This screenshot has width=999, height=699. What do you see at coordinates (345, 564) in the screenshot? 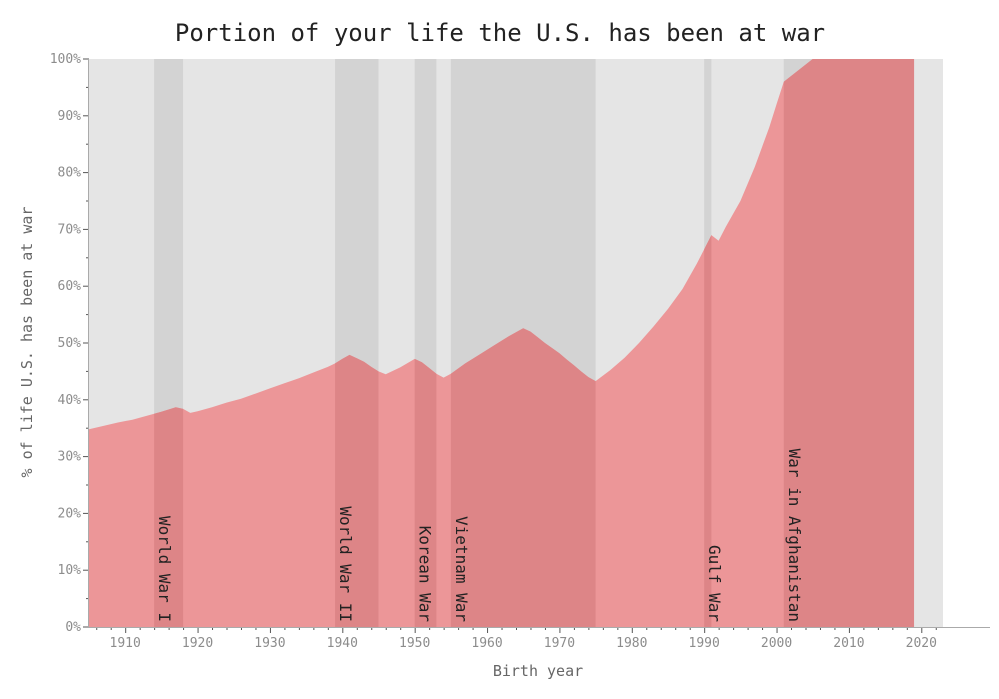
I see `war-label: World War II` at bounding box center [345, 564].